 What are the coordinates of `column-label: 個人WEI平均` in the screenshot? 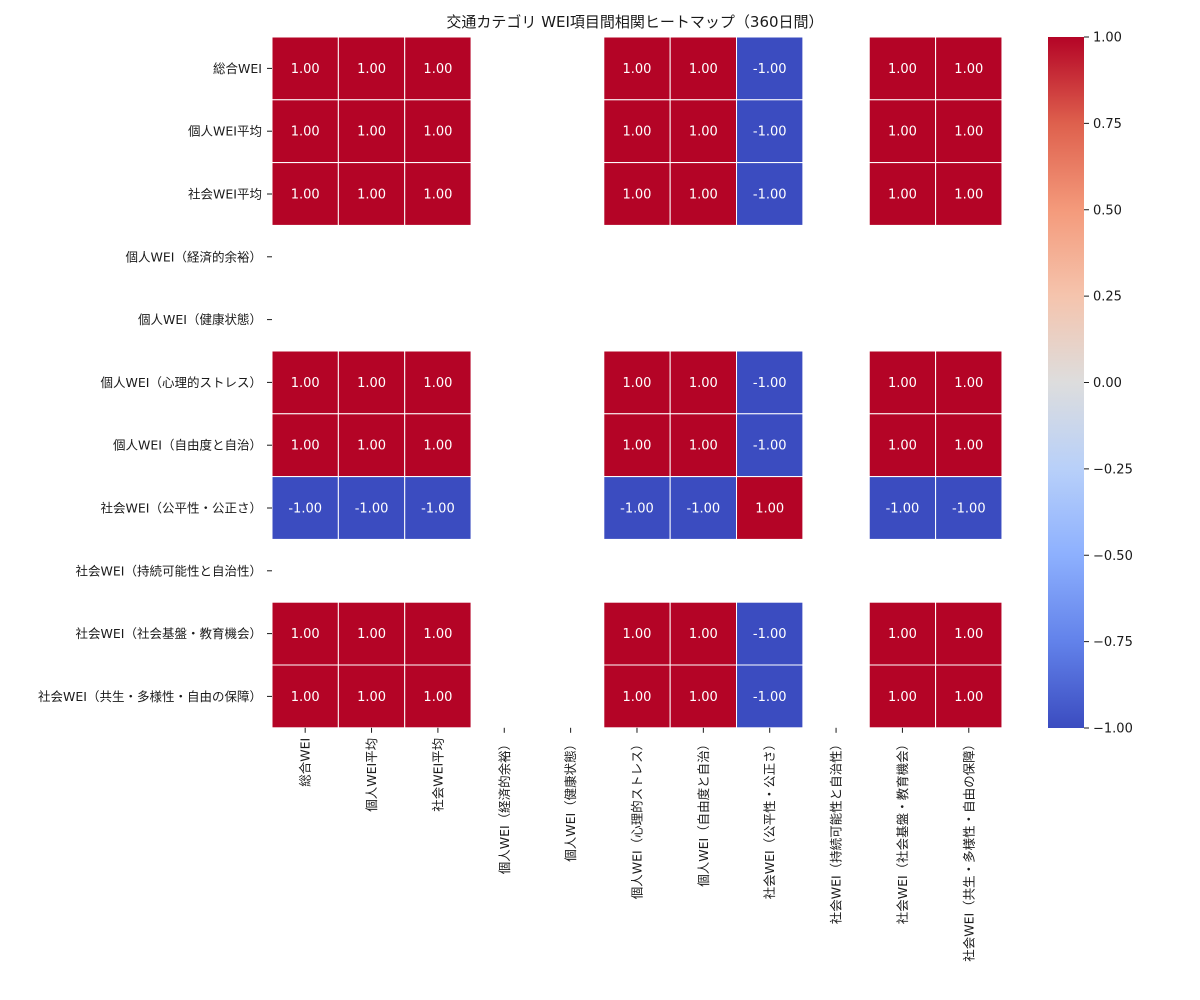 It's located at (371, 775).